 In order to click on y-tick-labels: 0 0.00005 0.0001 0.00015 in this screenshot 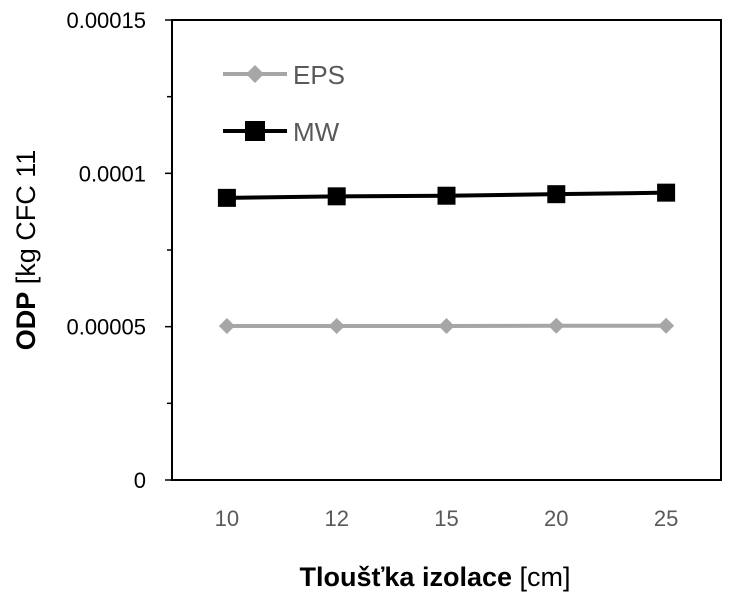, I will do `click(106, 250)`.